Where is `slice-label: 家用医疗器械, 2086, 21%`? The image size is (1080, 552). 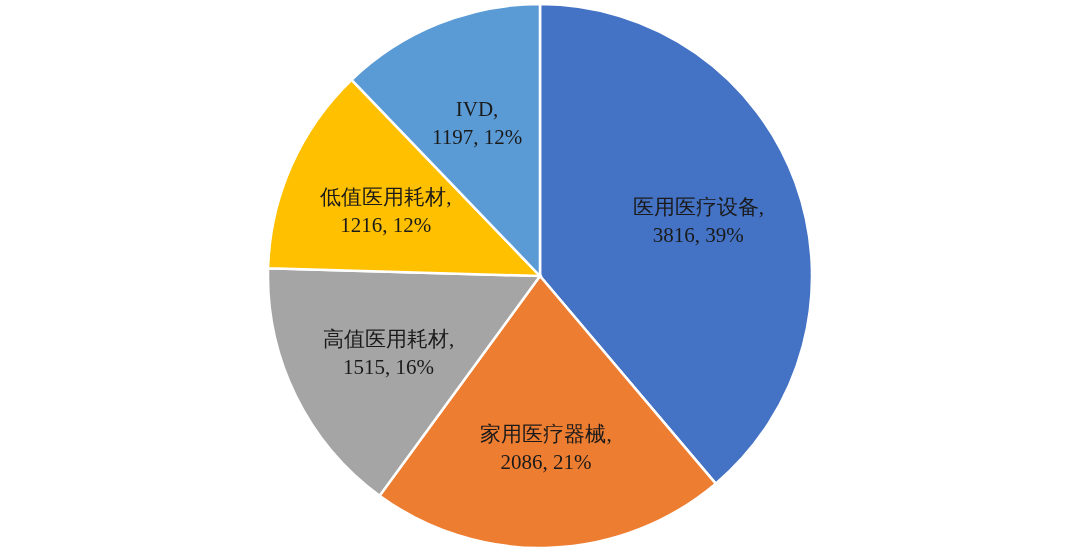
slice-label: 家用医疗器械, 2086, 21% is located at coordinates (546, 447).